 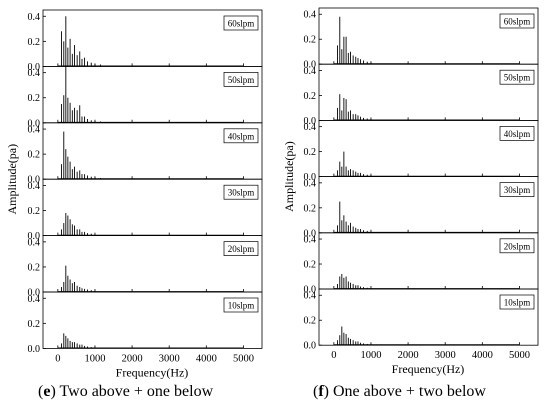 I want to click on panel-f-50slpm-legend-box, so click(x=517, y=77).